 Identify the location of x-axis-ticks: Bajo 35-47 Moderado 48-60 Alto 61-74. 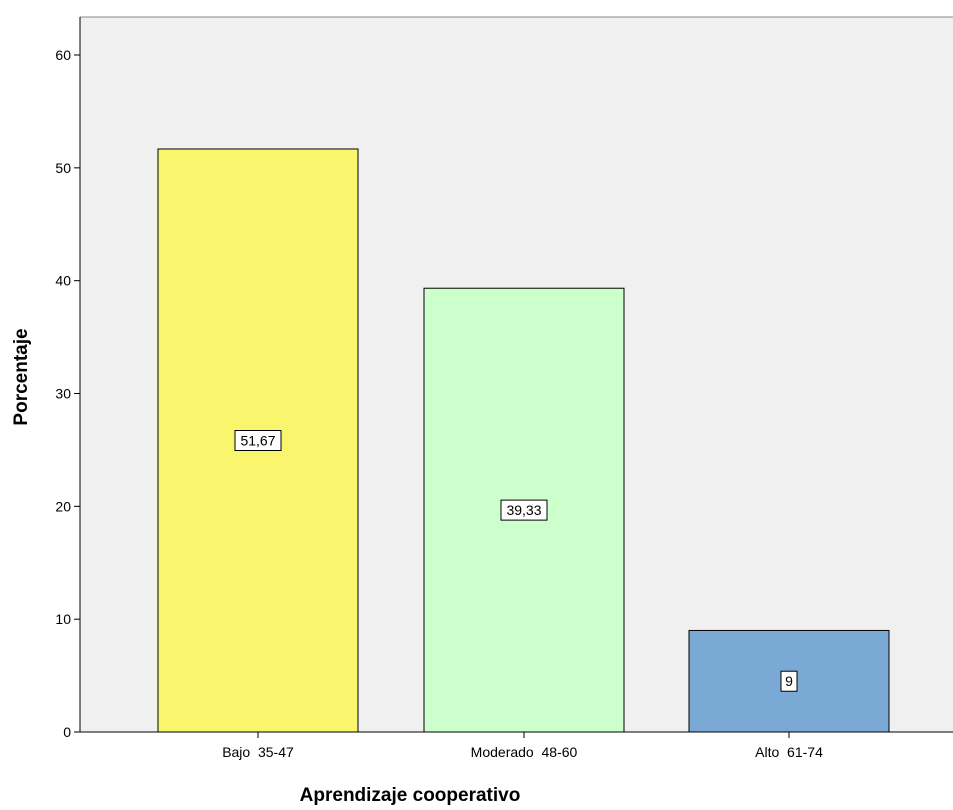
(522, 746).